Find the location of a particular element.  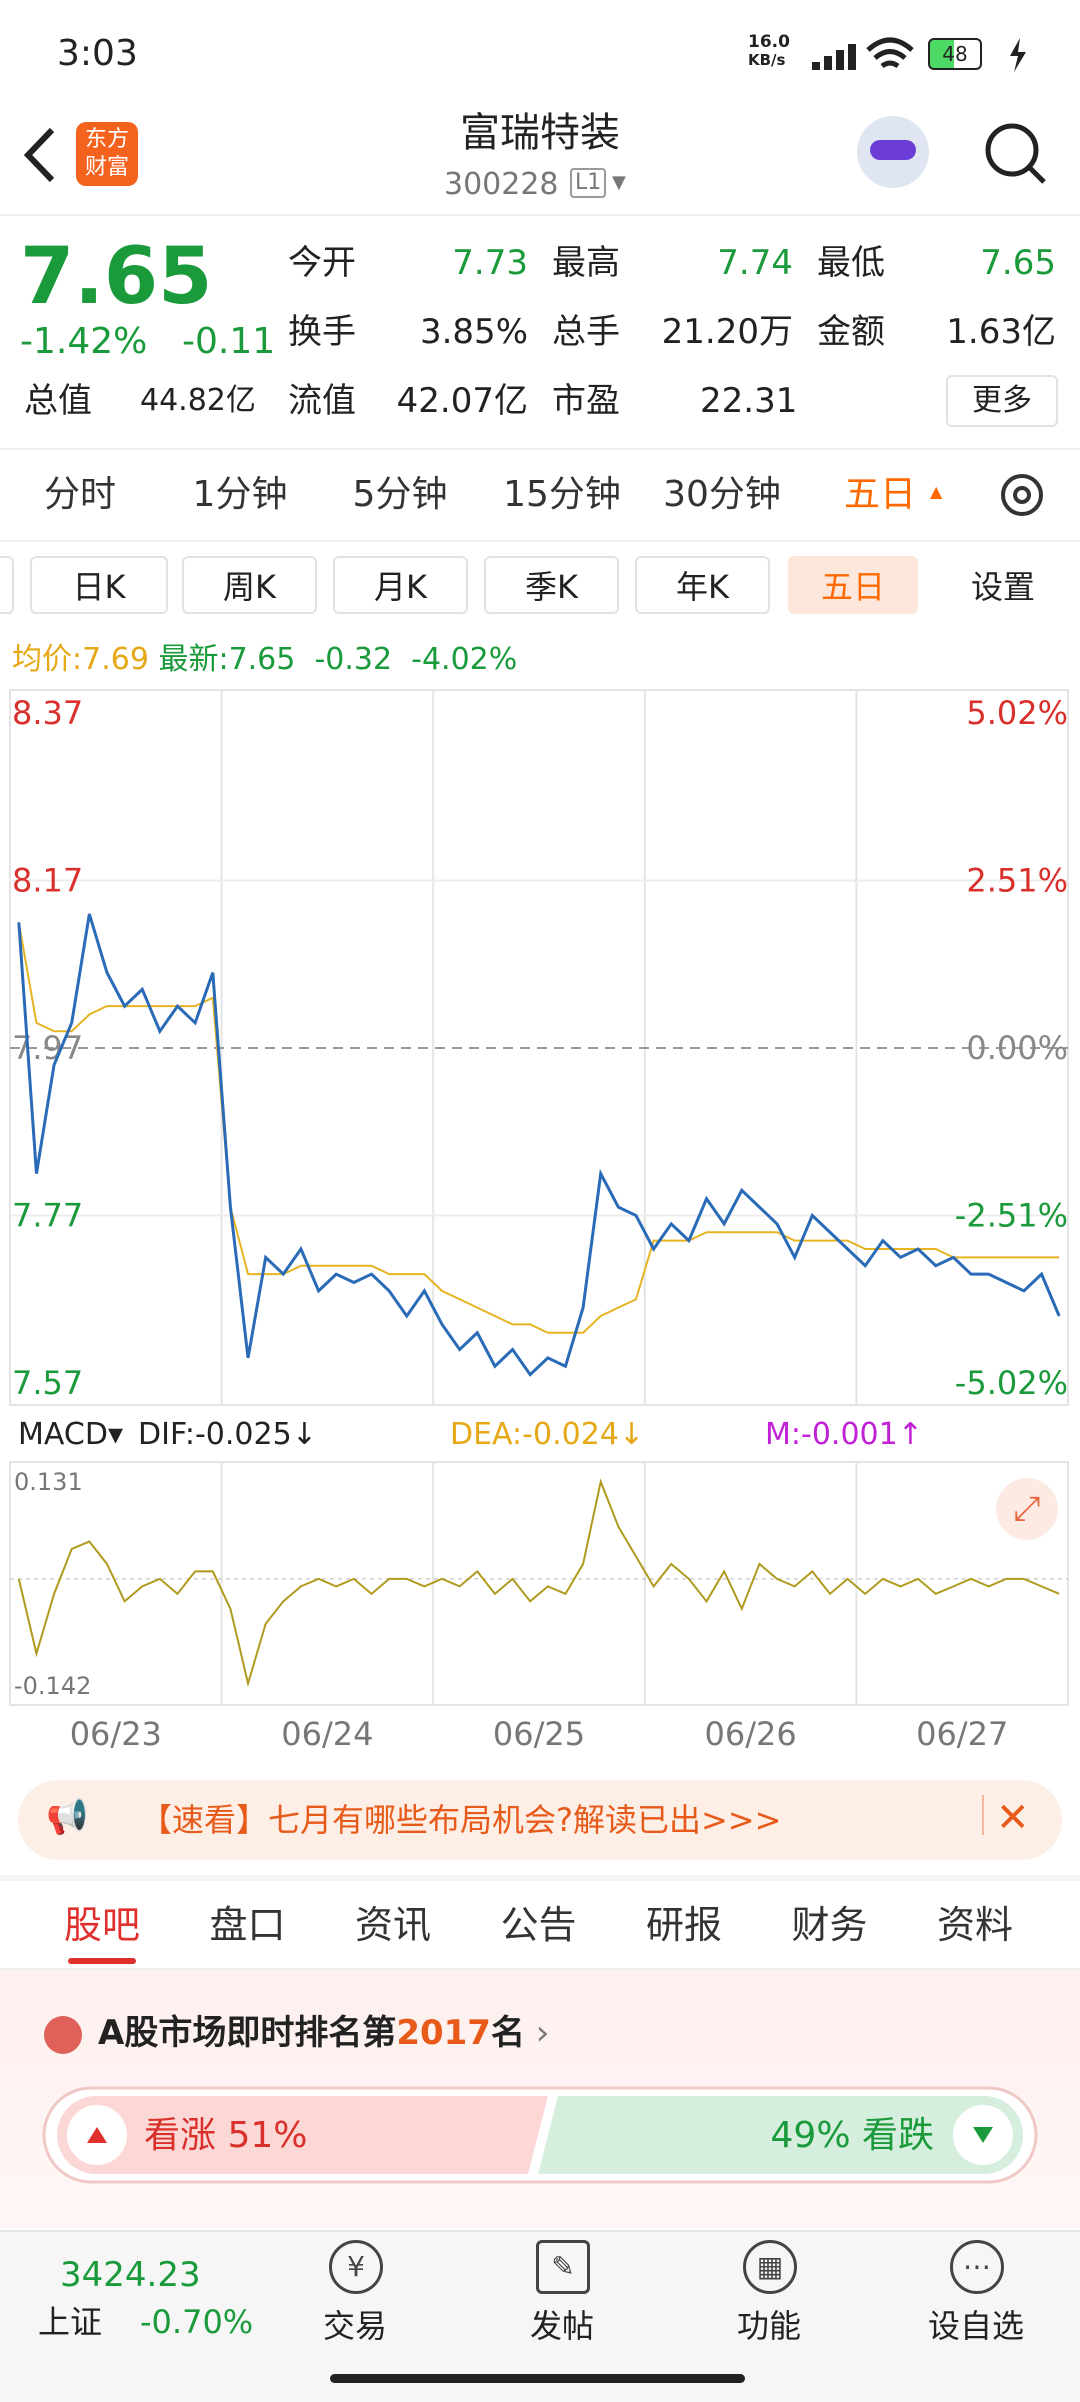

logo: 东方 财富 is located at coordinates (107, 154).